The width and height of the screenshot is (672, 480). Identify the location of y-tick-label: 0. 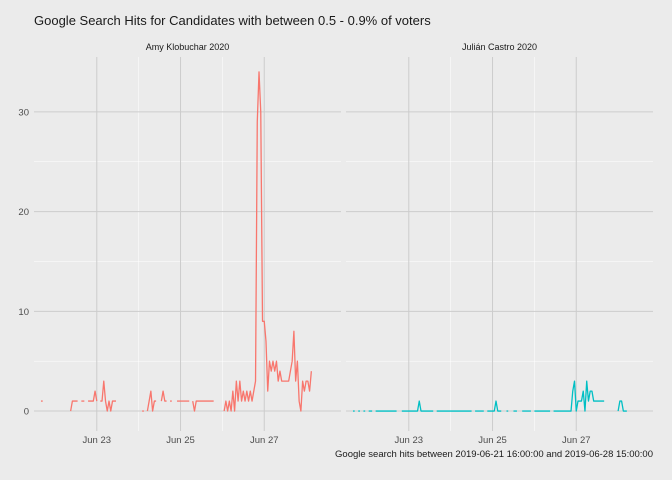
(26, 412).